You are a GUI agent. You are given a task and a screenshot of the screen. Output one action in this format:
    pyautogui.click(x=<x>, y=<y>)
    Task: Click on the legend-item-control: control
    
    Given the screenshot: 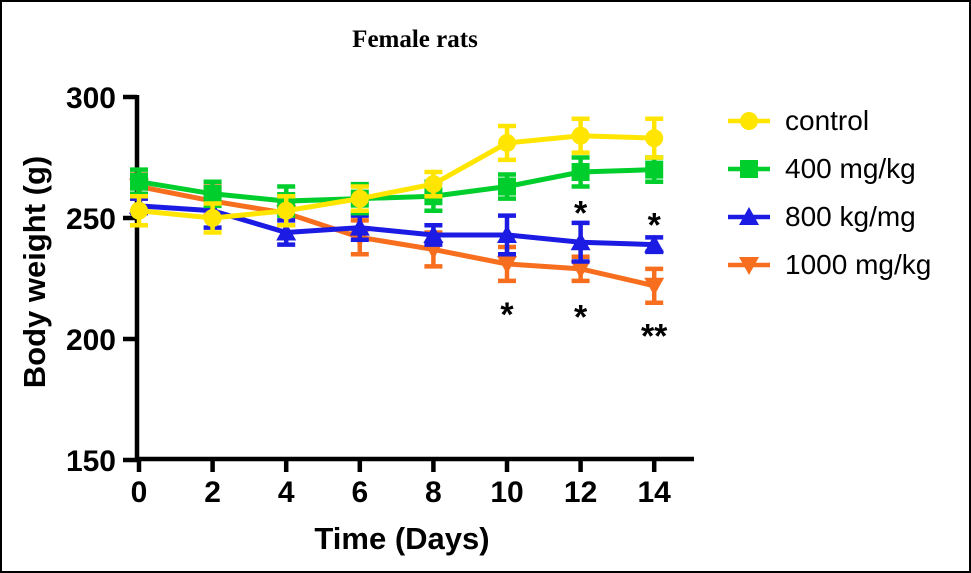 What is the action you would take?
    pyautogui.click(x=828, y=121)
    